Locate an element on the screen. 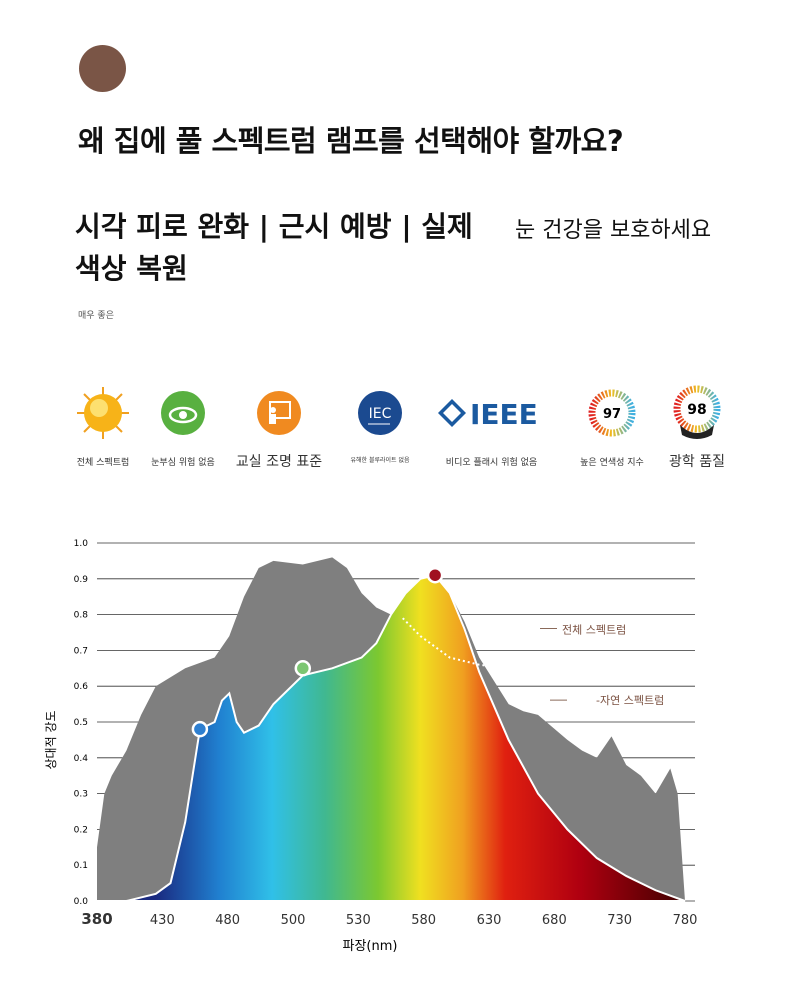 This screenshot has height=988, width=790. headline: 시각 피로 완화 | 근시 예방 | 실제 색상 복원 is located at coordinates (274, 247).